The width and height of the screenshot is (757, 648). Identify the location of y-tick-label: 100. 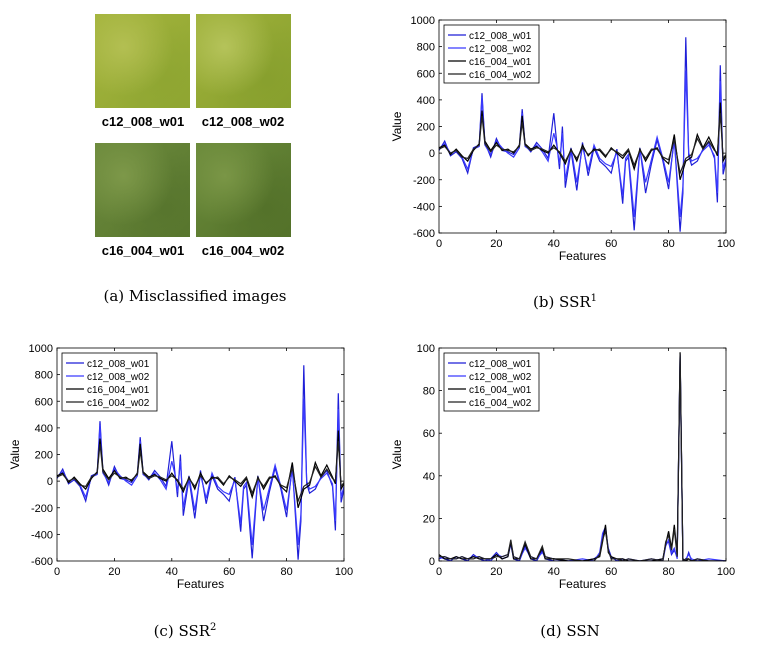
(426, 349).